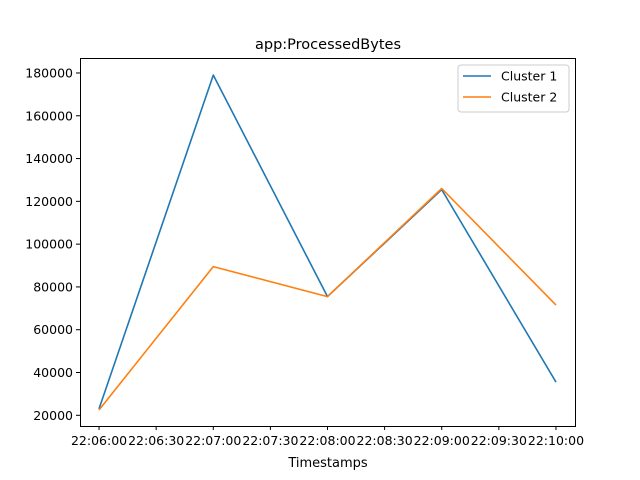 Image resolution: width=640 pixels, height=480 pixels. What do you see at coordinates (53, 372) in the screenshot?
I see `y-tick-label: 40000` at bounding box center [53, 372].